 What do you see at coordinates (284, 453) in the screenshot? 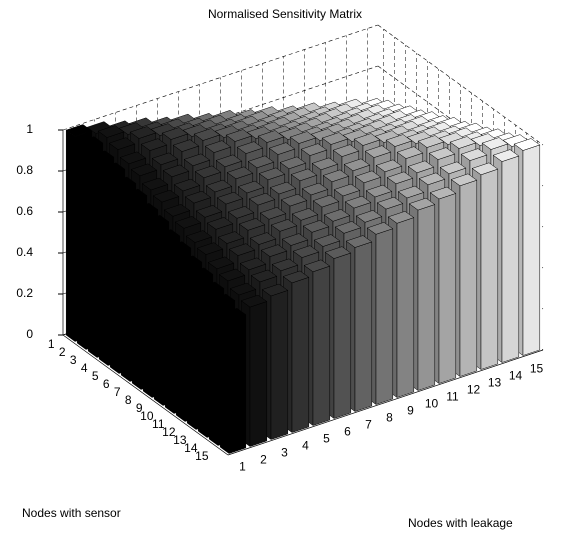
I see `x-tick-label: 3` at bounding box center [284, 453].